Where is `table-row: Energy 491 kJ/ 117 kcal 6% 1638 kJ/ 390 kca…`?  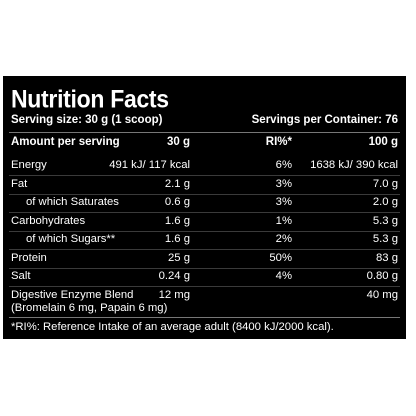
table-row: Energy 491 kJ/ 117 kcal 6% 1638 kJ/ 390 kca… is located at coordinates (204, 166).